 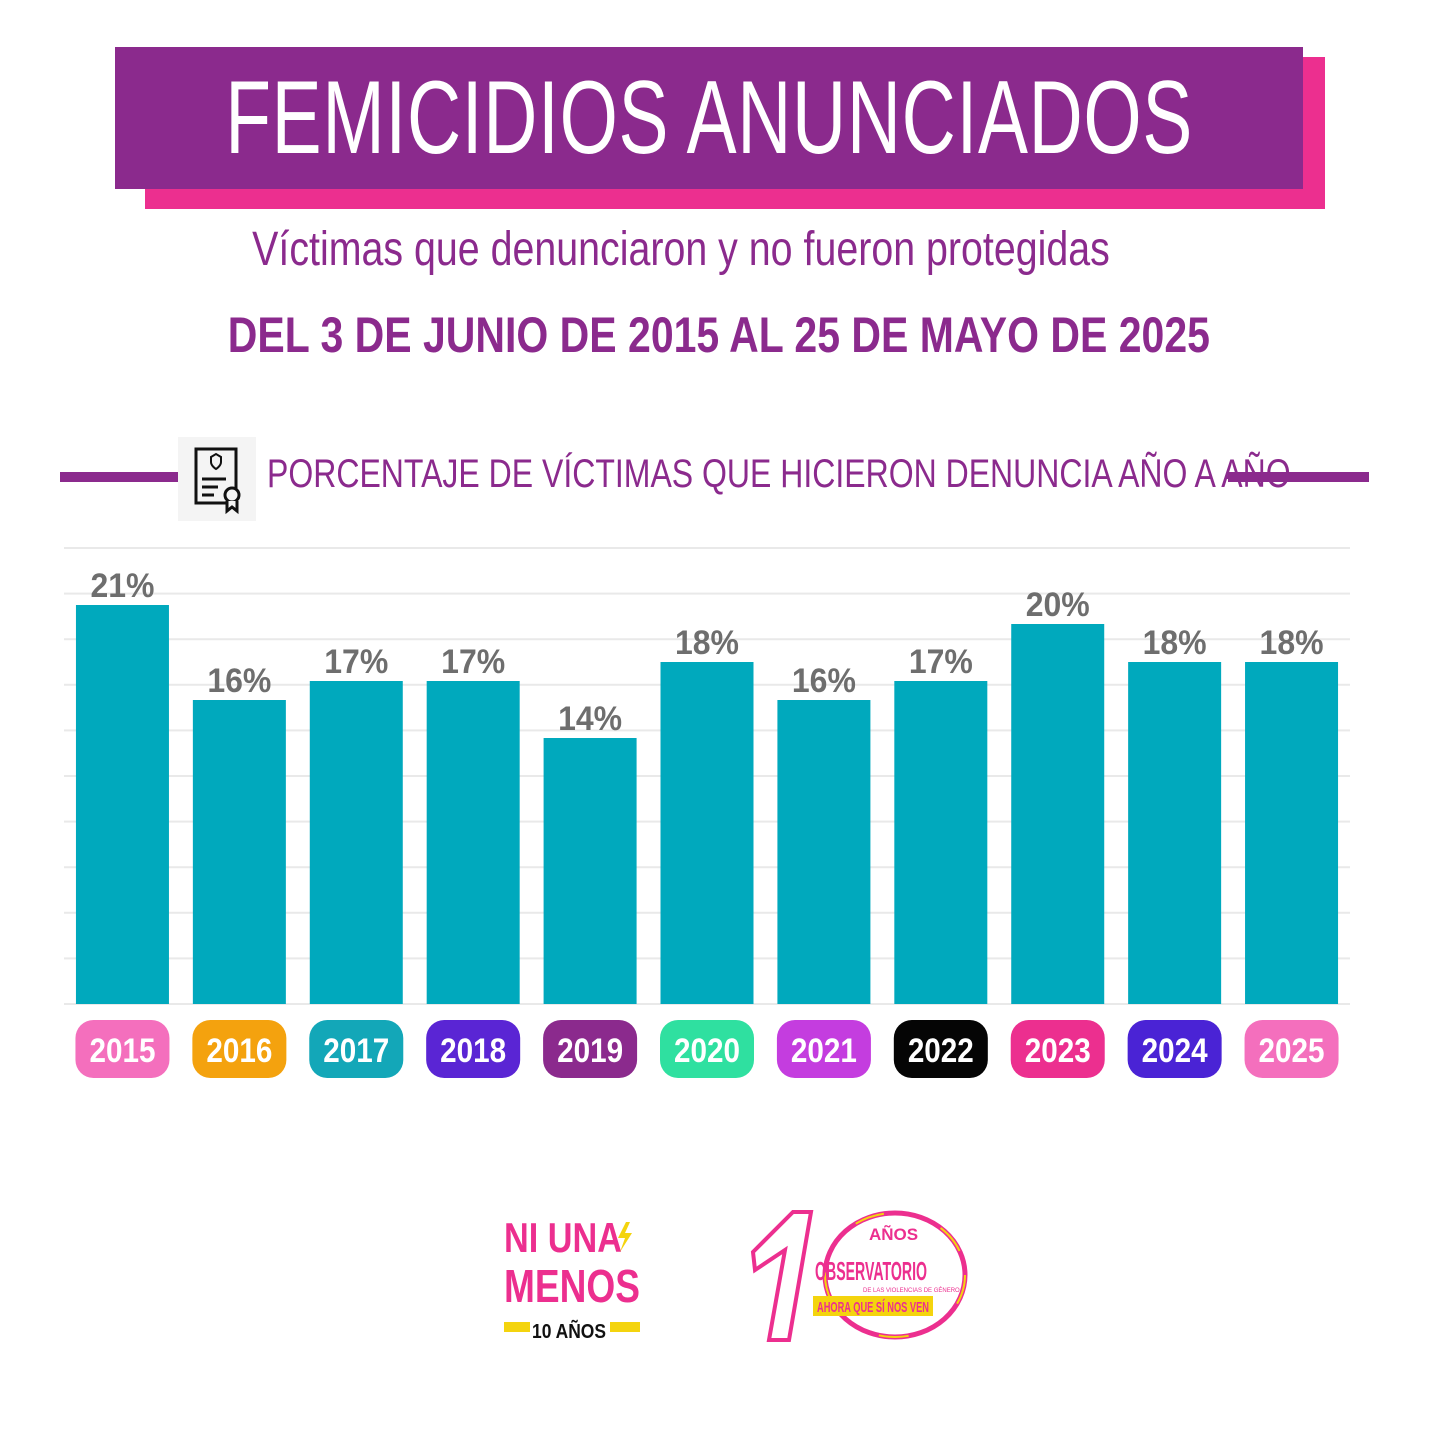 What do you see at coordinates (893, 1234) in the screenshot?
I see `svg-text: AÑOS` at bounding box center [893, 1234].